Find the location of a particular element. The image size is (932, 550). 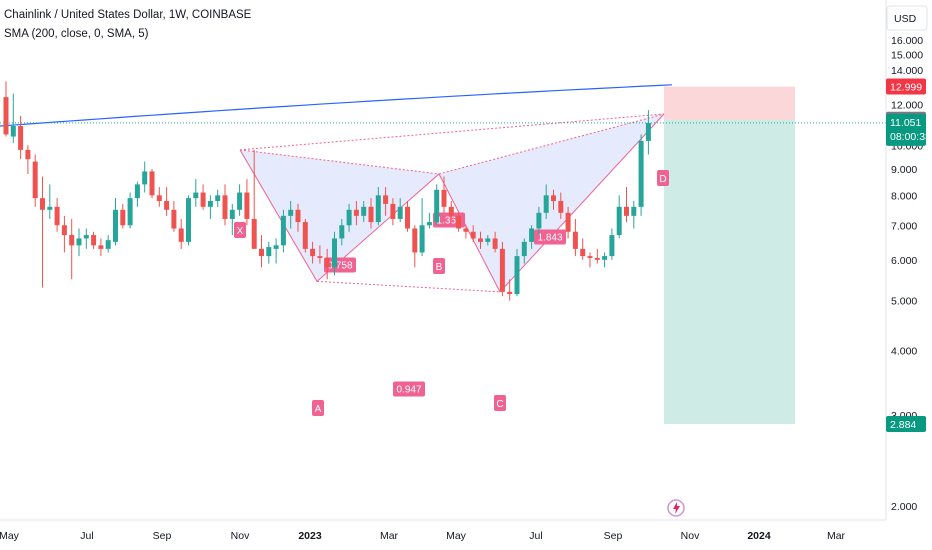

target-price-tag: 2.884 is located at coordinates (903, 425).